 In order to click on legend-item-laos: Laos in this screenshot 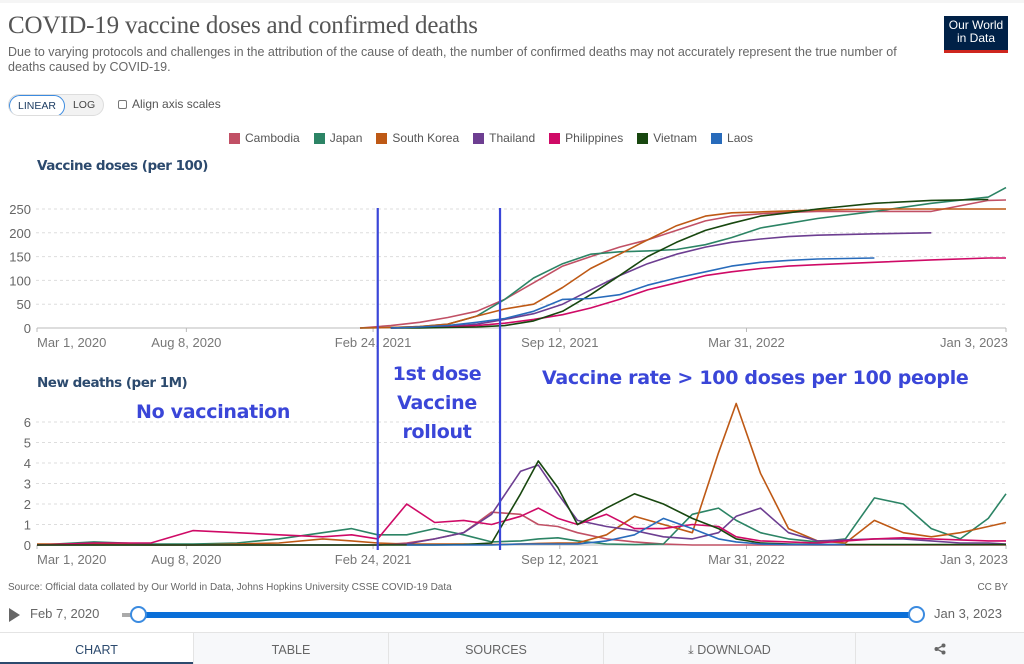, I will do `click(732, 138)`.